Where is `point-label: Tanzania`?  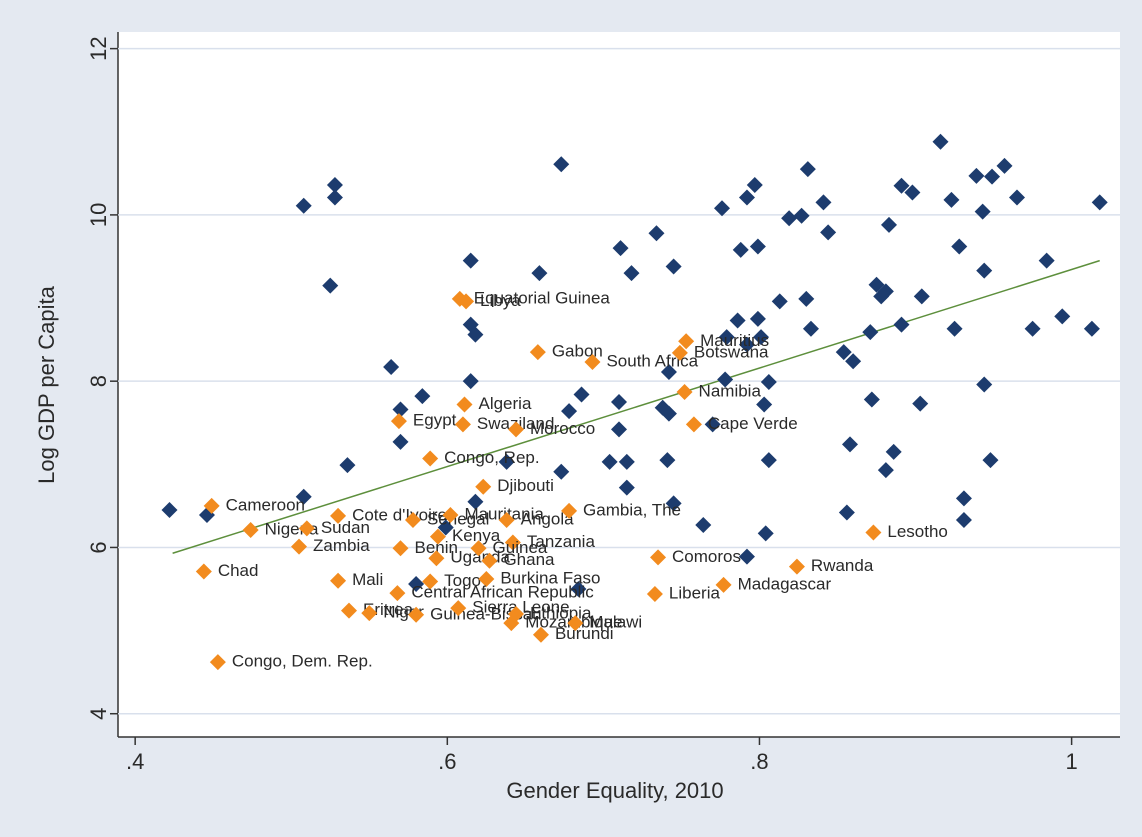 point-label: Tanzania is located at coordinates (561, 541).